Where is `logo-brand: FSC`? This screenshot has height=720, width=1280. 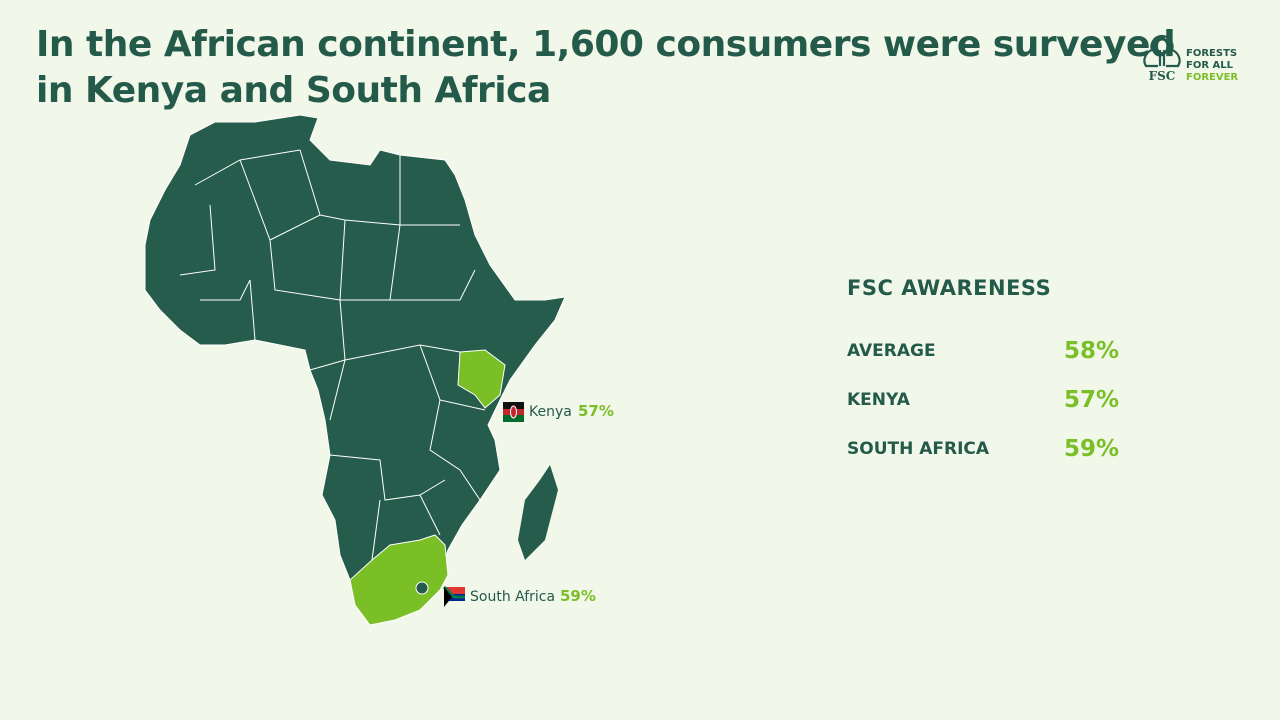
logo-brand: FSC is located at coordinates (1162, 76).